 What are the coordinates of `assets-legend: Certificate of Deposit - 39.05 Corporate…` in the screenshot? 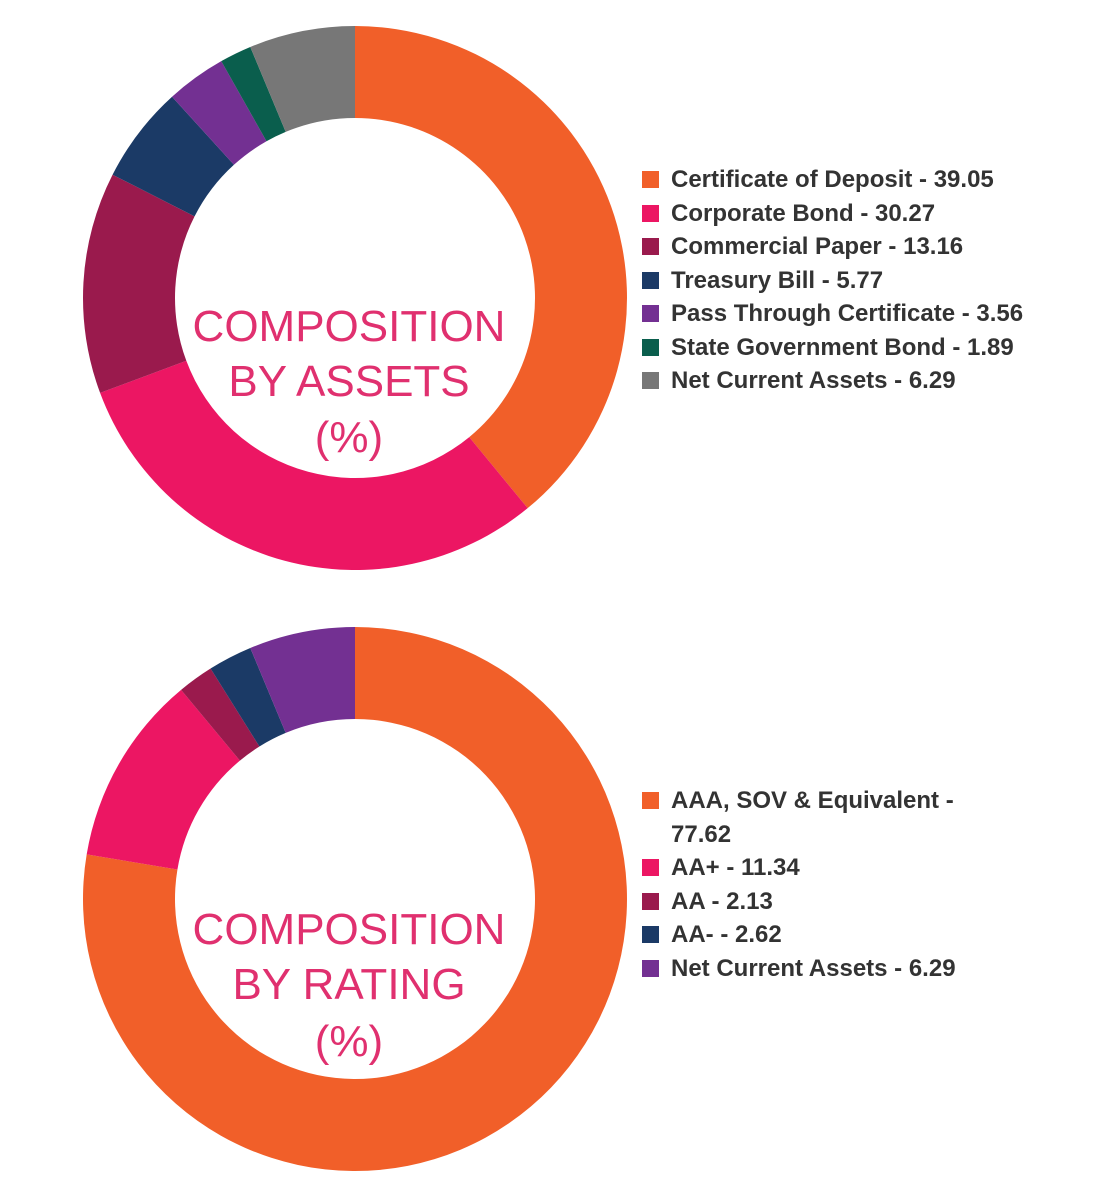 It's located at (867, 280).